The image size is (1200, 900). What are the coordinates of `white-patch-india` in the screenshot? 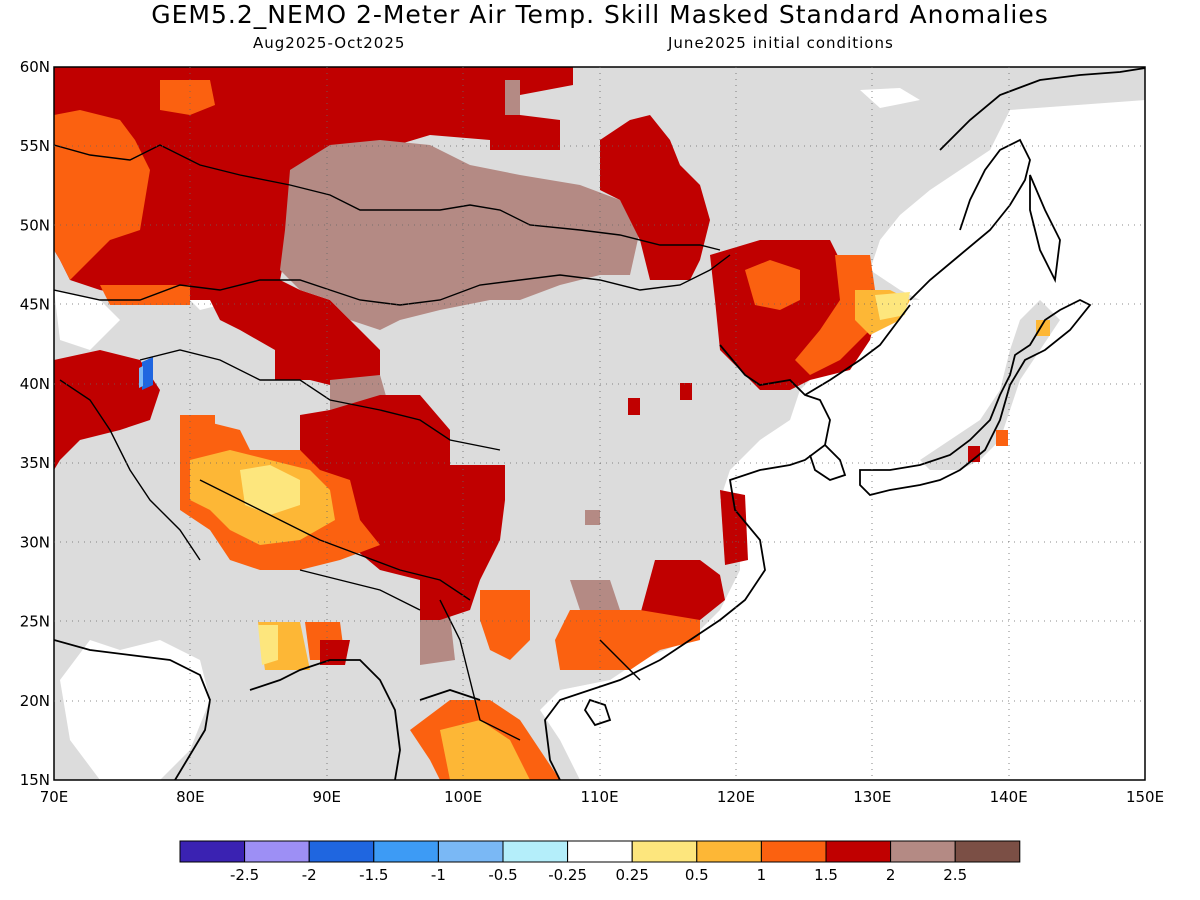 It's located at (135, 710).